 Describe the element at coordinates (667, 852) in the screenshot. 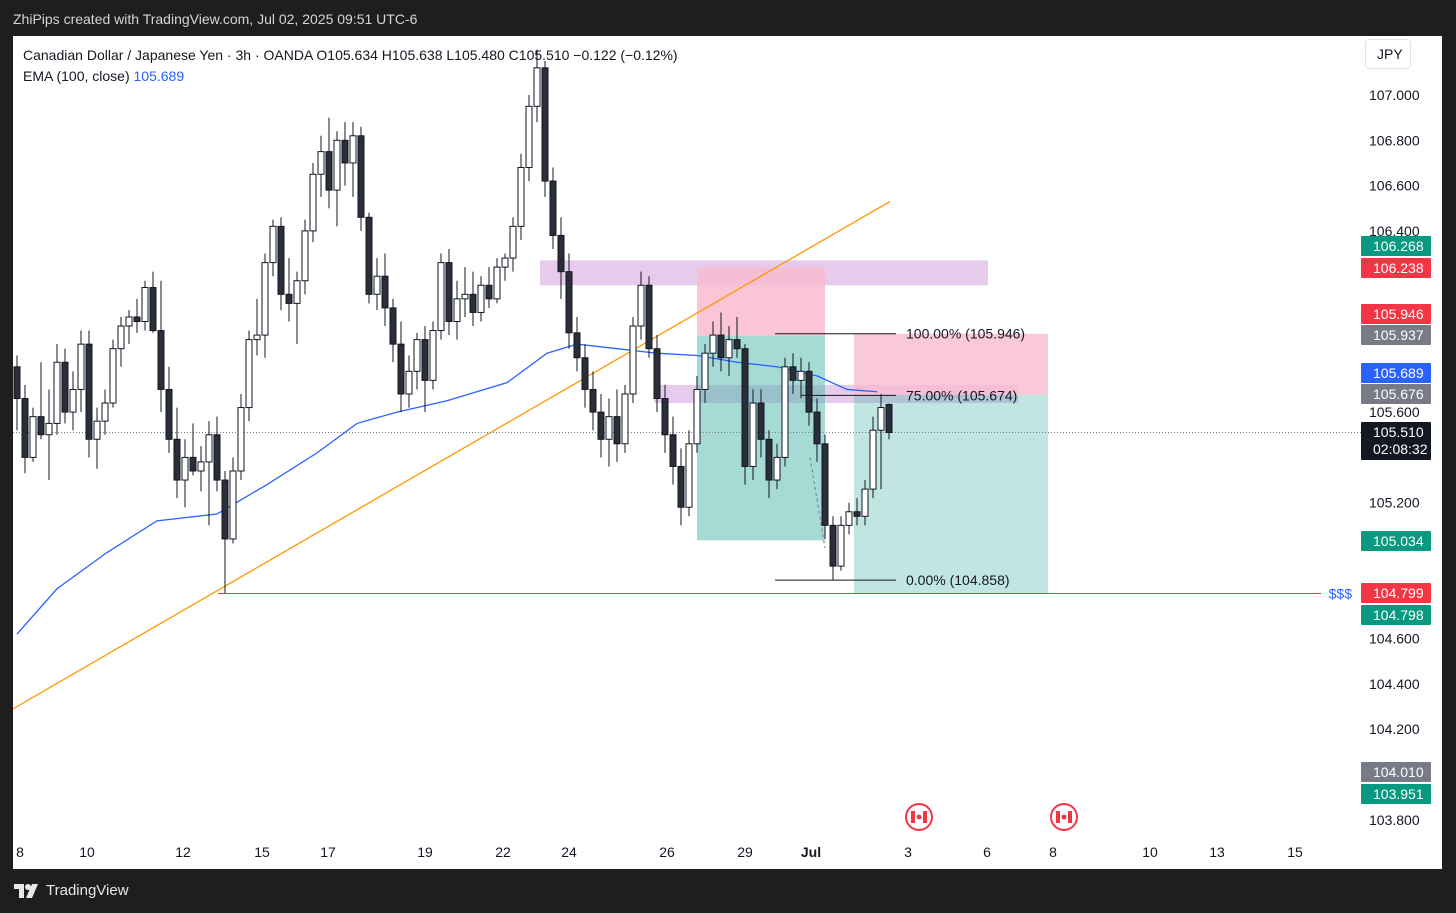

I see `time-tick: 26` at that location.